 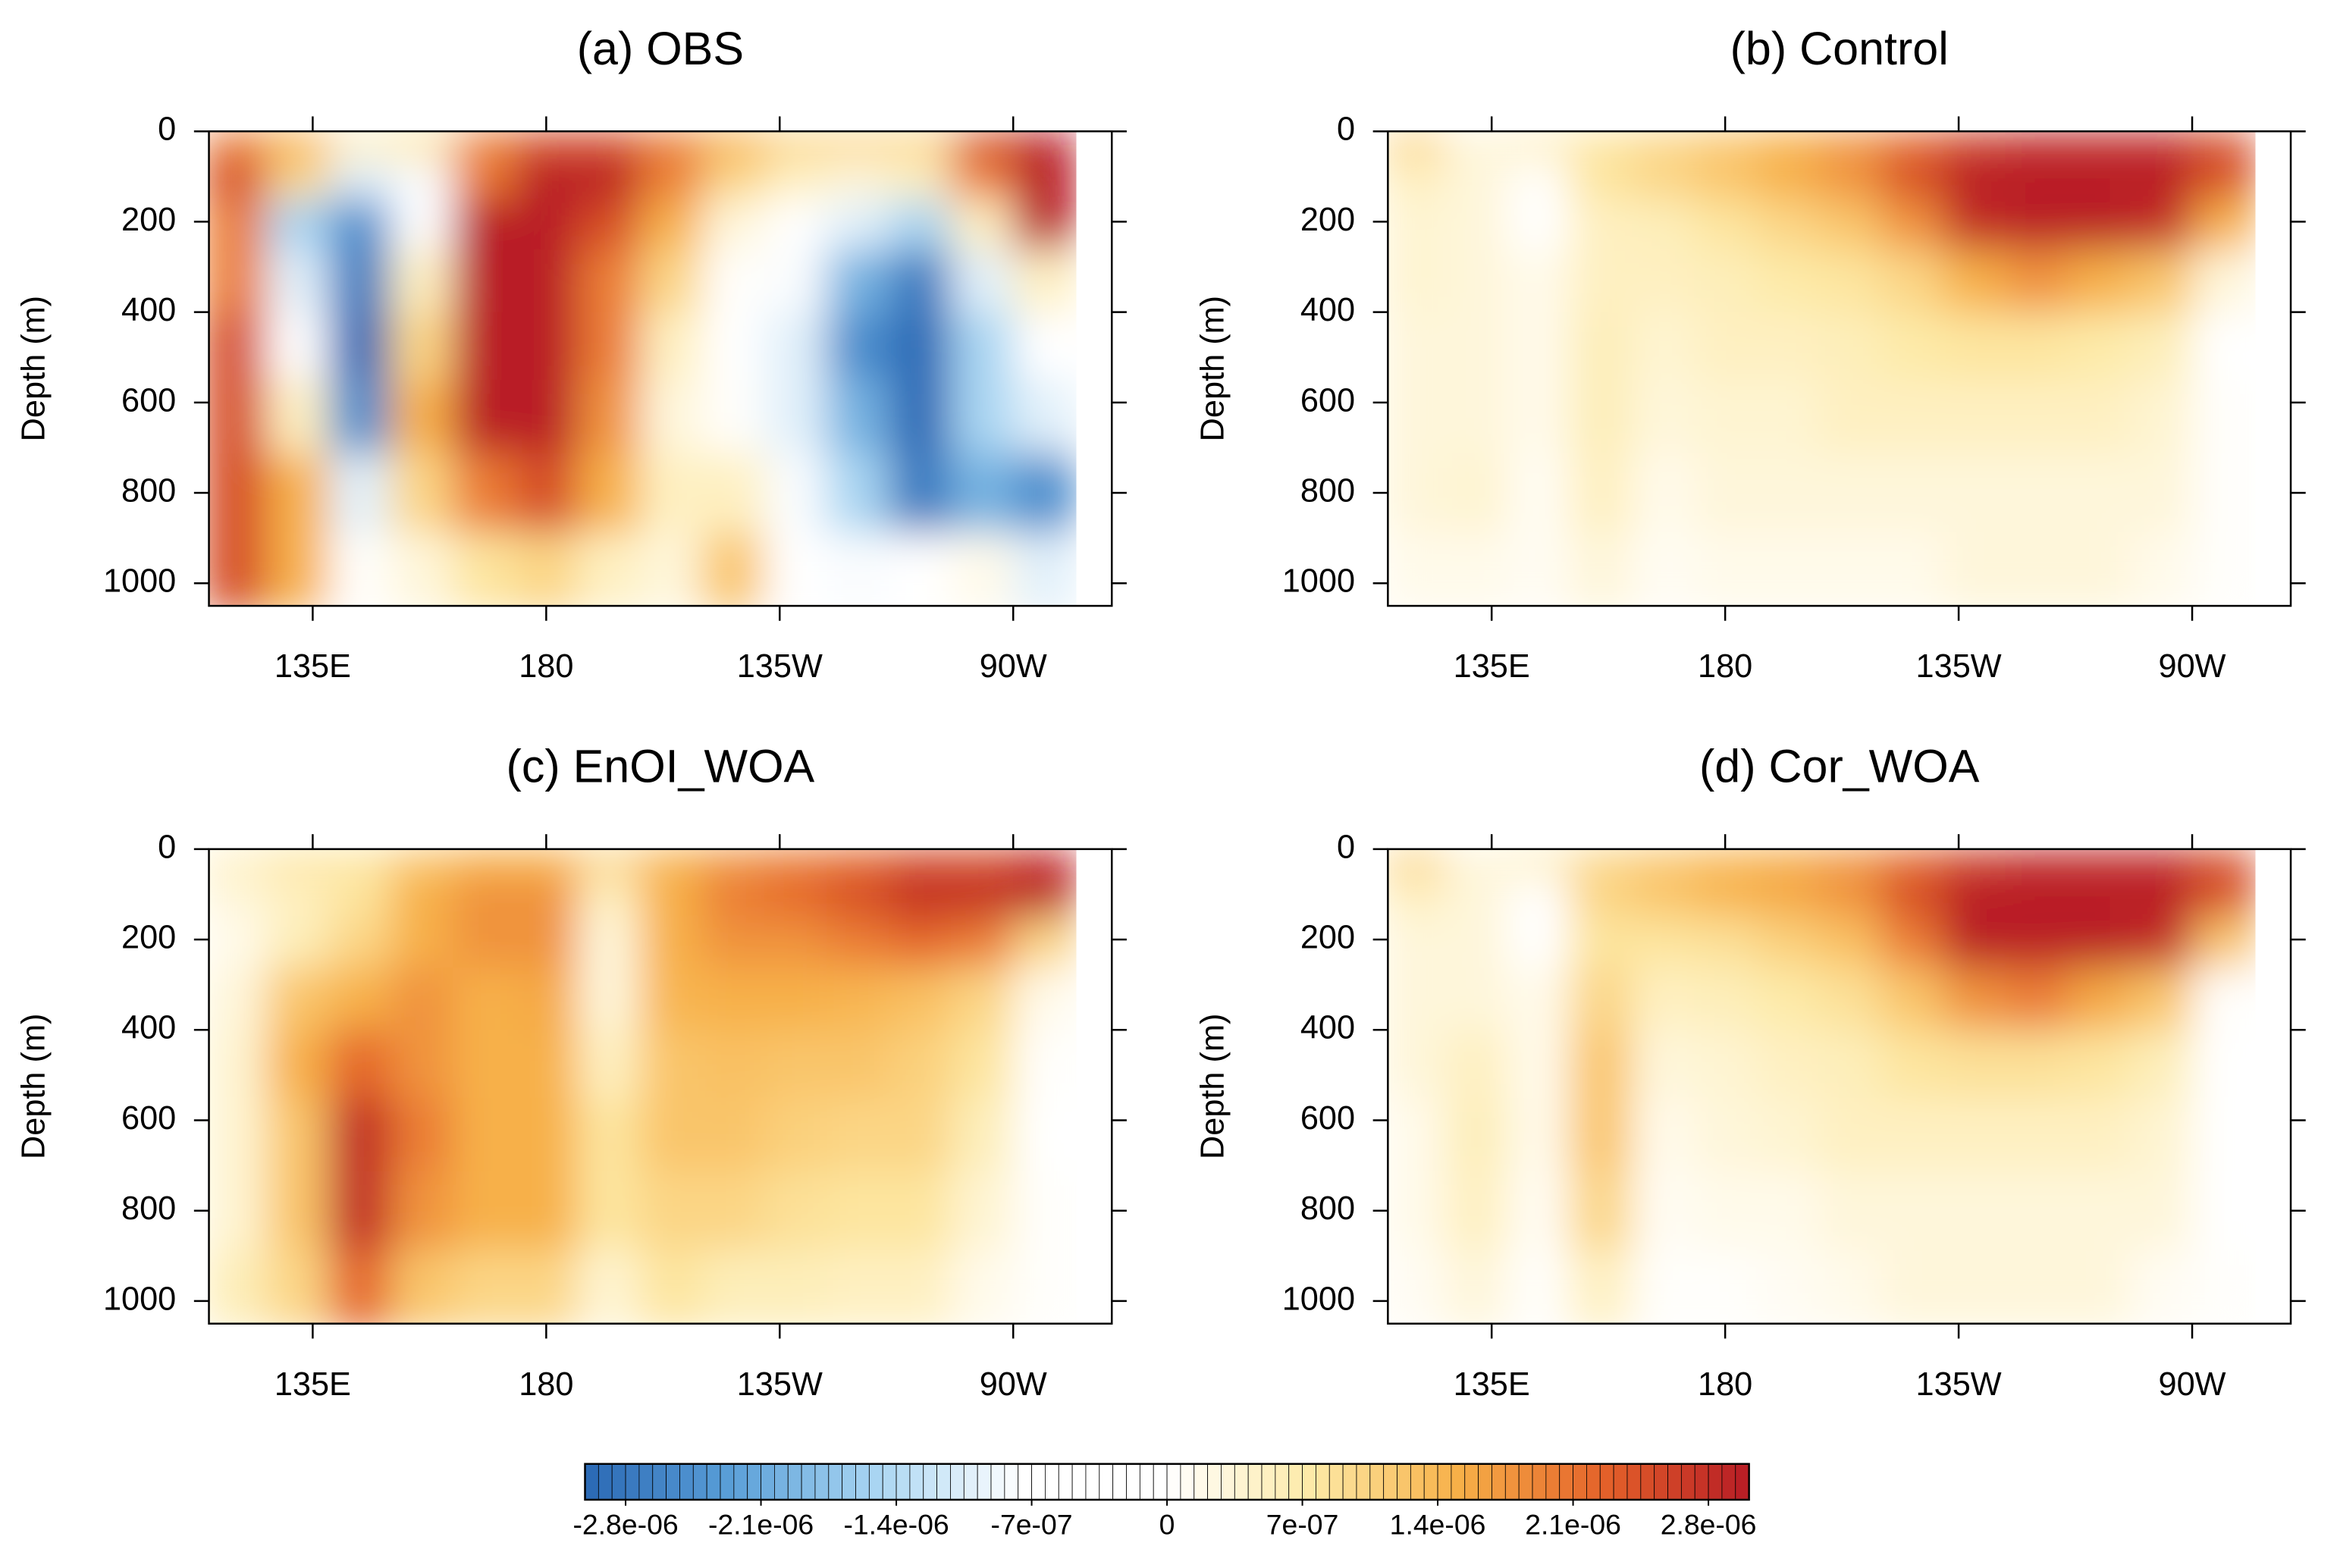 I want to click on y-tick-label: 1000, so click(x=139, y=582).